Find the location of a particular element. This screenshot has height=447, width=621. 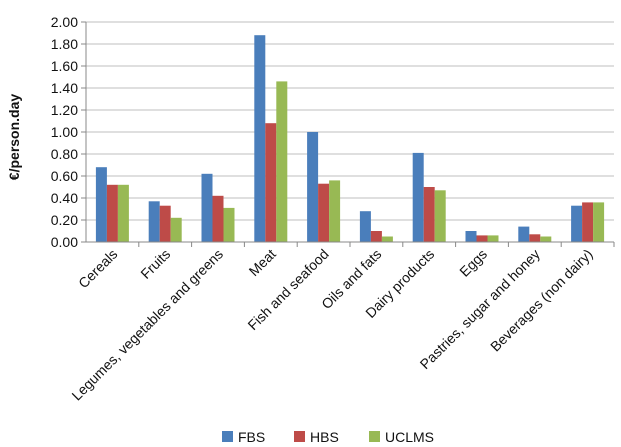

x-category-label: Meat is located at coordinates (262, 262).